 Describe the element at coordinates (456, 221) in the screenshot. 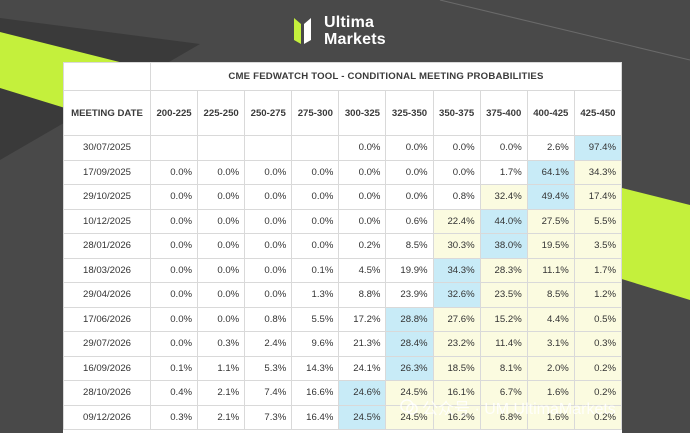

I see `probability-cell: 22.4%` at that location.